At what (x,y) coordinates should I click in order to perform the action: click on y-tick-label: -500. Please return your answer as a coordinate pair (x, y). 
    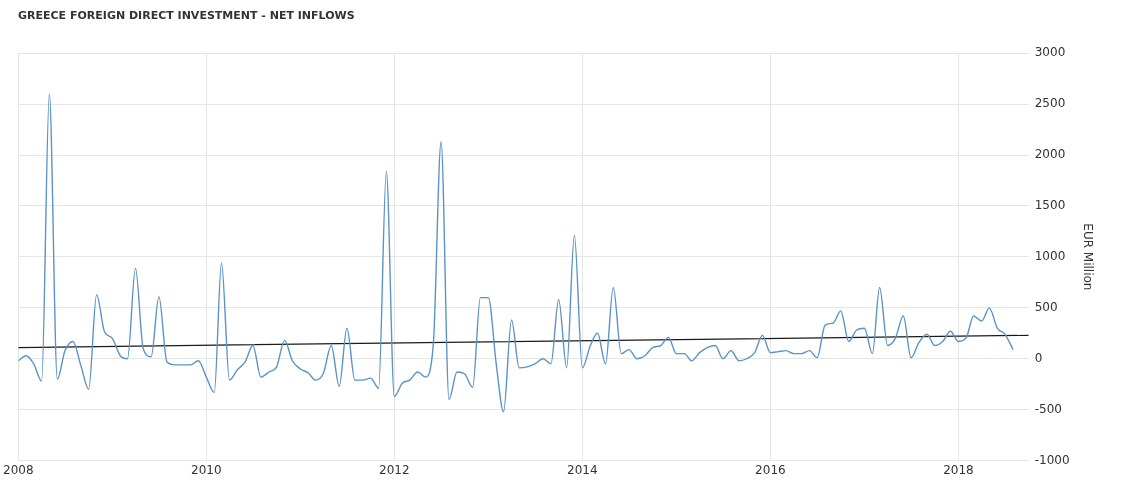
    Looking at the image, I should click on (1048, 408).